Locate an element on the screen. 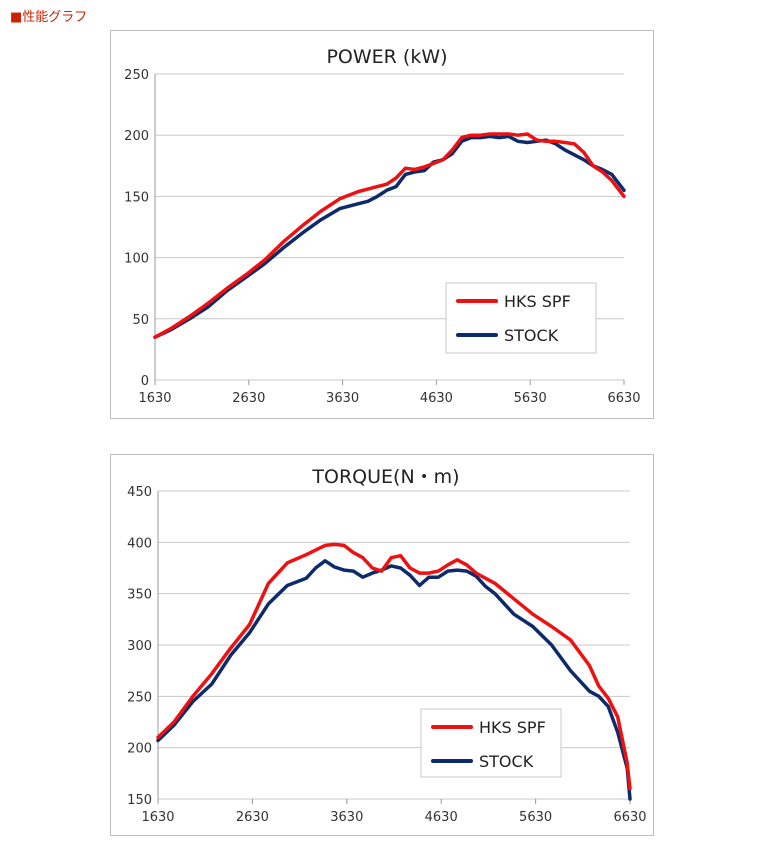 Image resolution: width=762 pixels, height=846 pixels. power-x-tick-label: 2630 is located at coordinates (248, 398).